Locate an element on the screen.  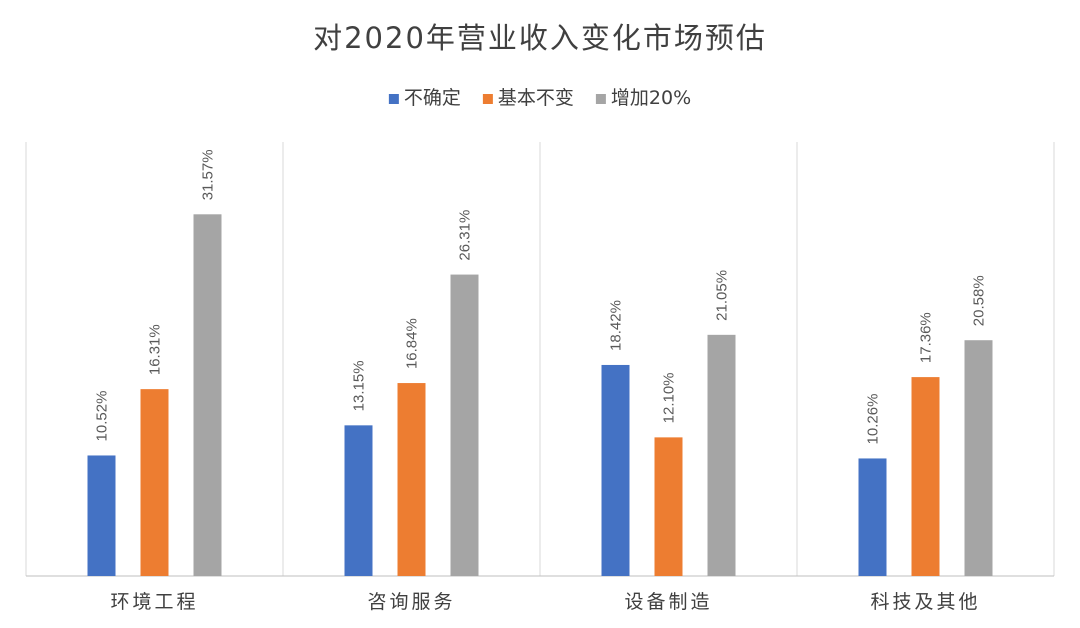
data-label: 26.31% is located at coordinates (465, 235).